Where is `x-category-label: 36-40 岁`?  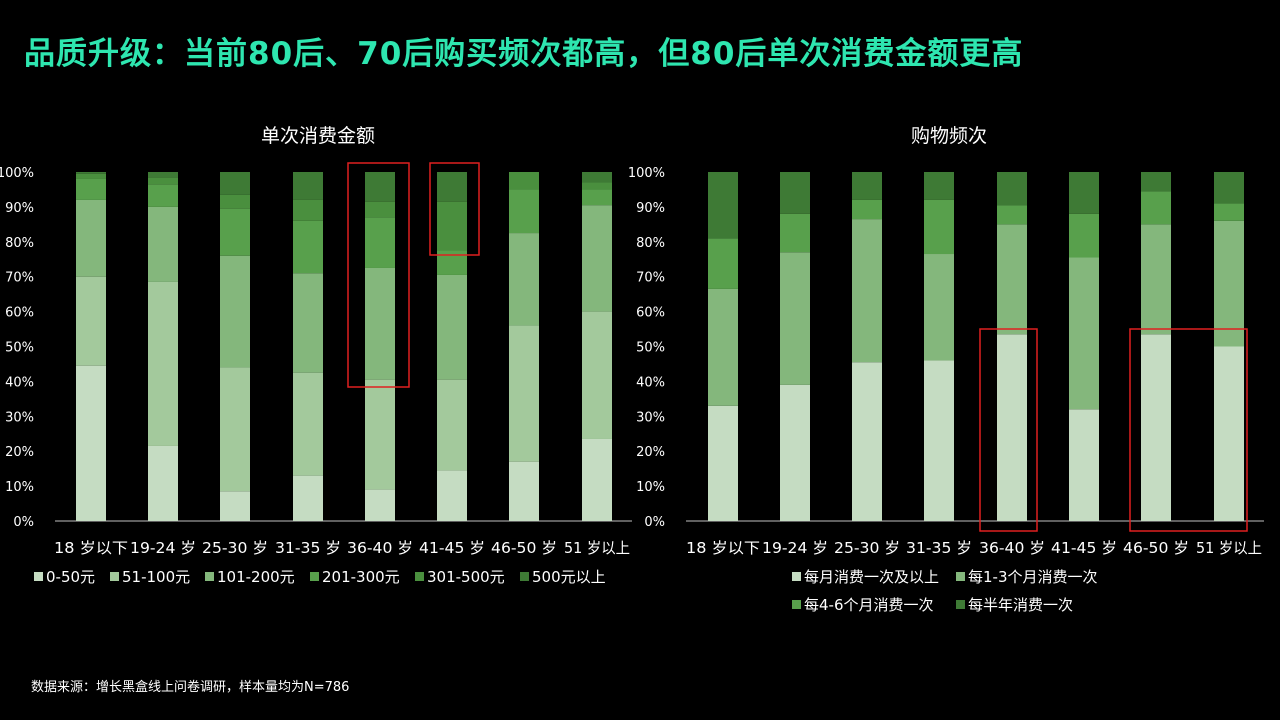
x-category-label: 36-40 岁 is located at coordinates (380, 548).